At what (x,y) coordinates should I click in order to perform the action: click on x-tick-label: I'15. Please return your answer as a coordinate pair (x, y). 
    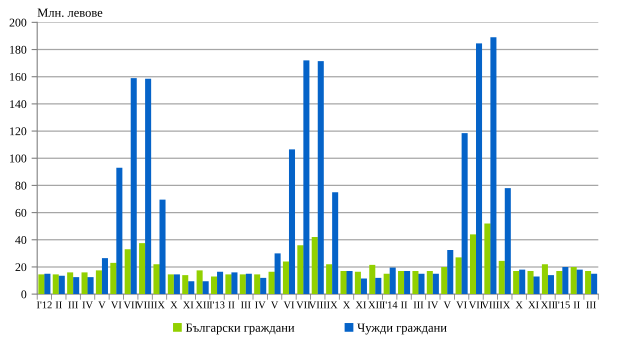
    Looking at the image, I should click on (562, 304).